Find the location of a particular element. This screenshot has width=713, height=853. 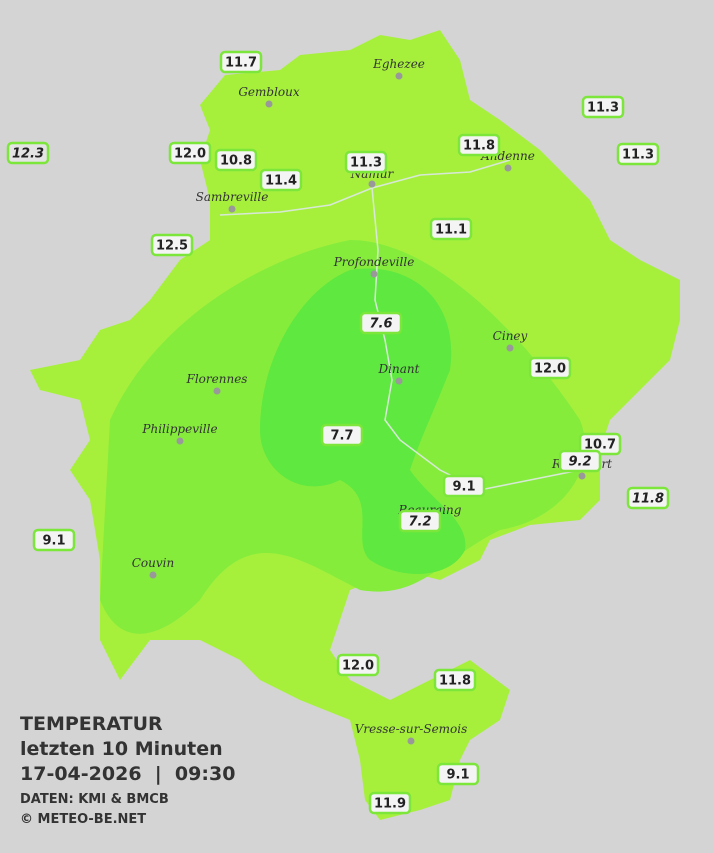

station-value: 11.7 is located at coordinates (241, 63).